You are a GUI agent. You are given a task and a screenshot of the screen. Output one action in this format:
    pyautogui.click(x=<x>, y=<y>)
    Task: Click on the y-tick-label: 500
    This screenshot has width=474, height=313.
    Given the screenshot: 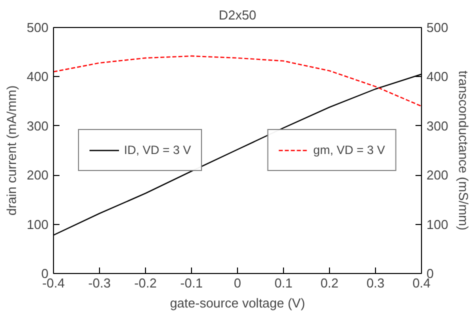 What is the action you would take?
    pyautogui.click(x=37, y=27)
    